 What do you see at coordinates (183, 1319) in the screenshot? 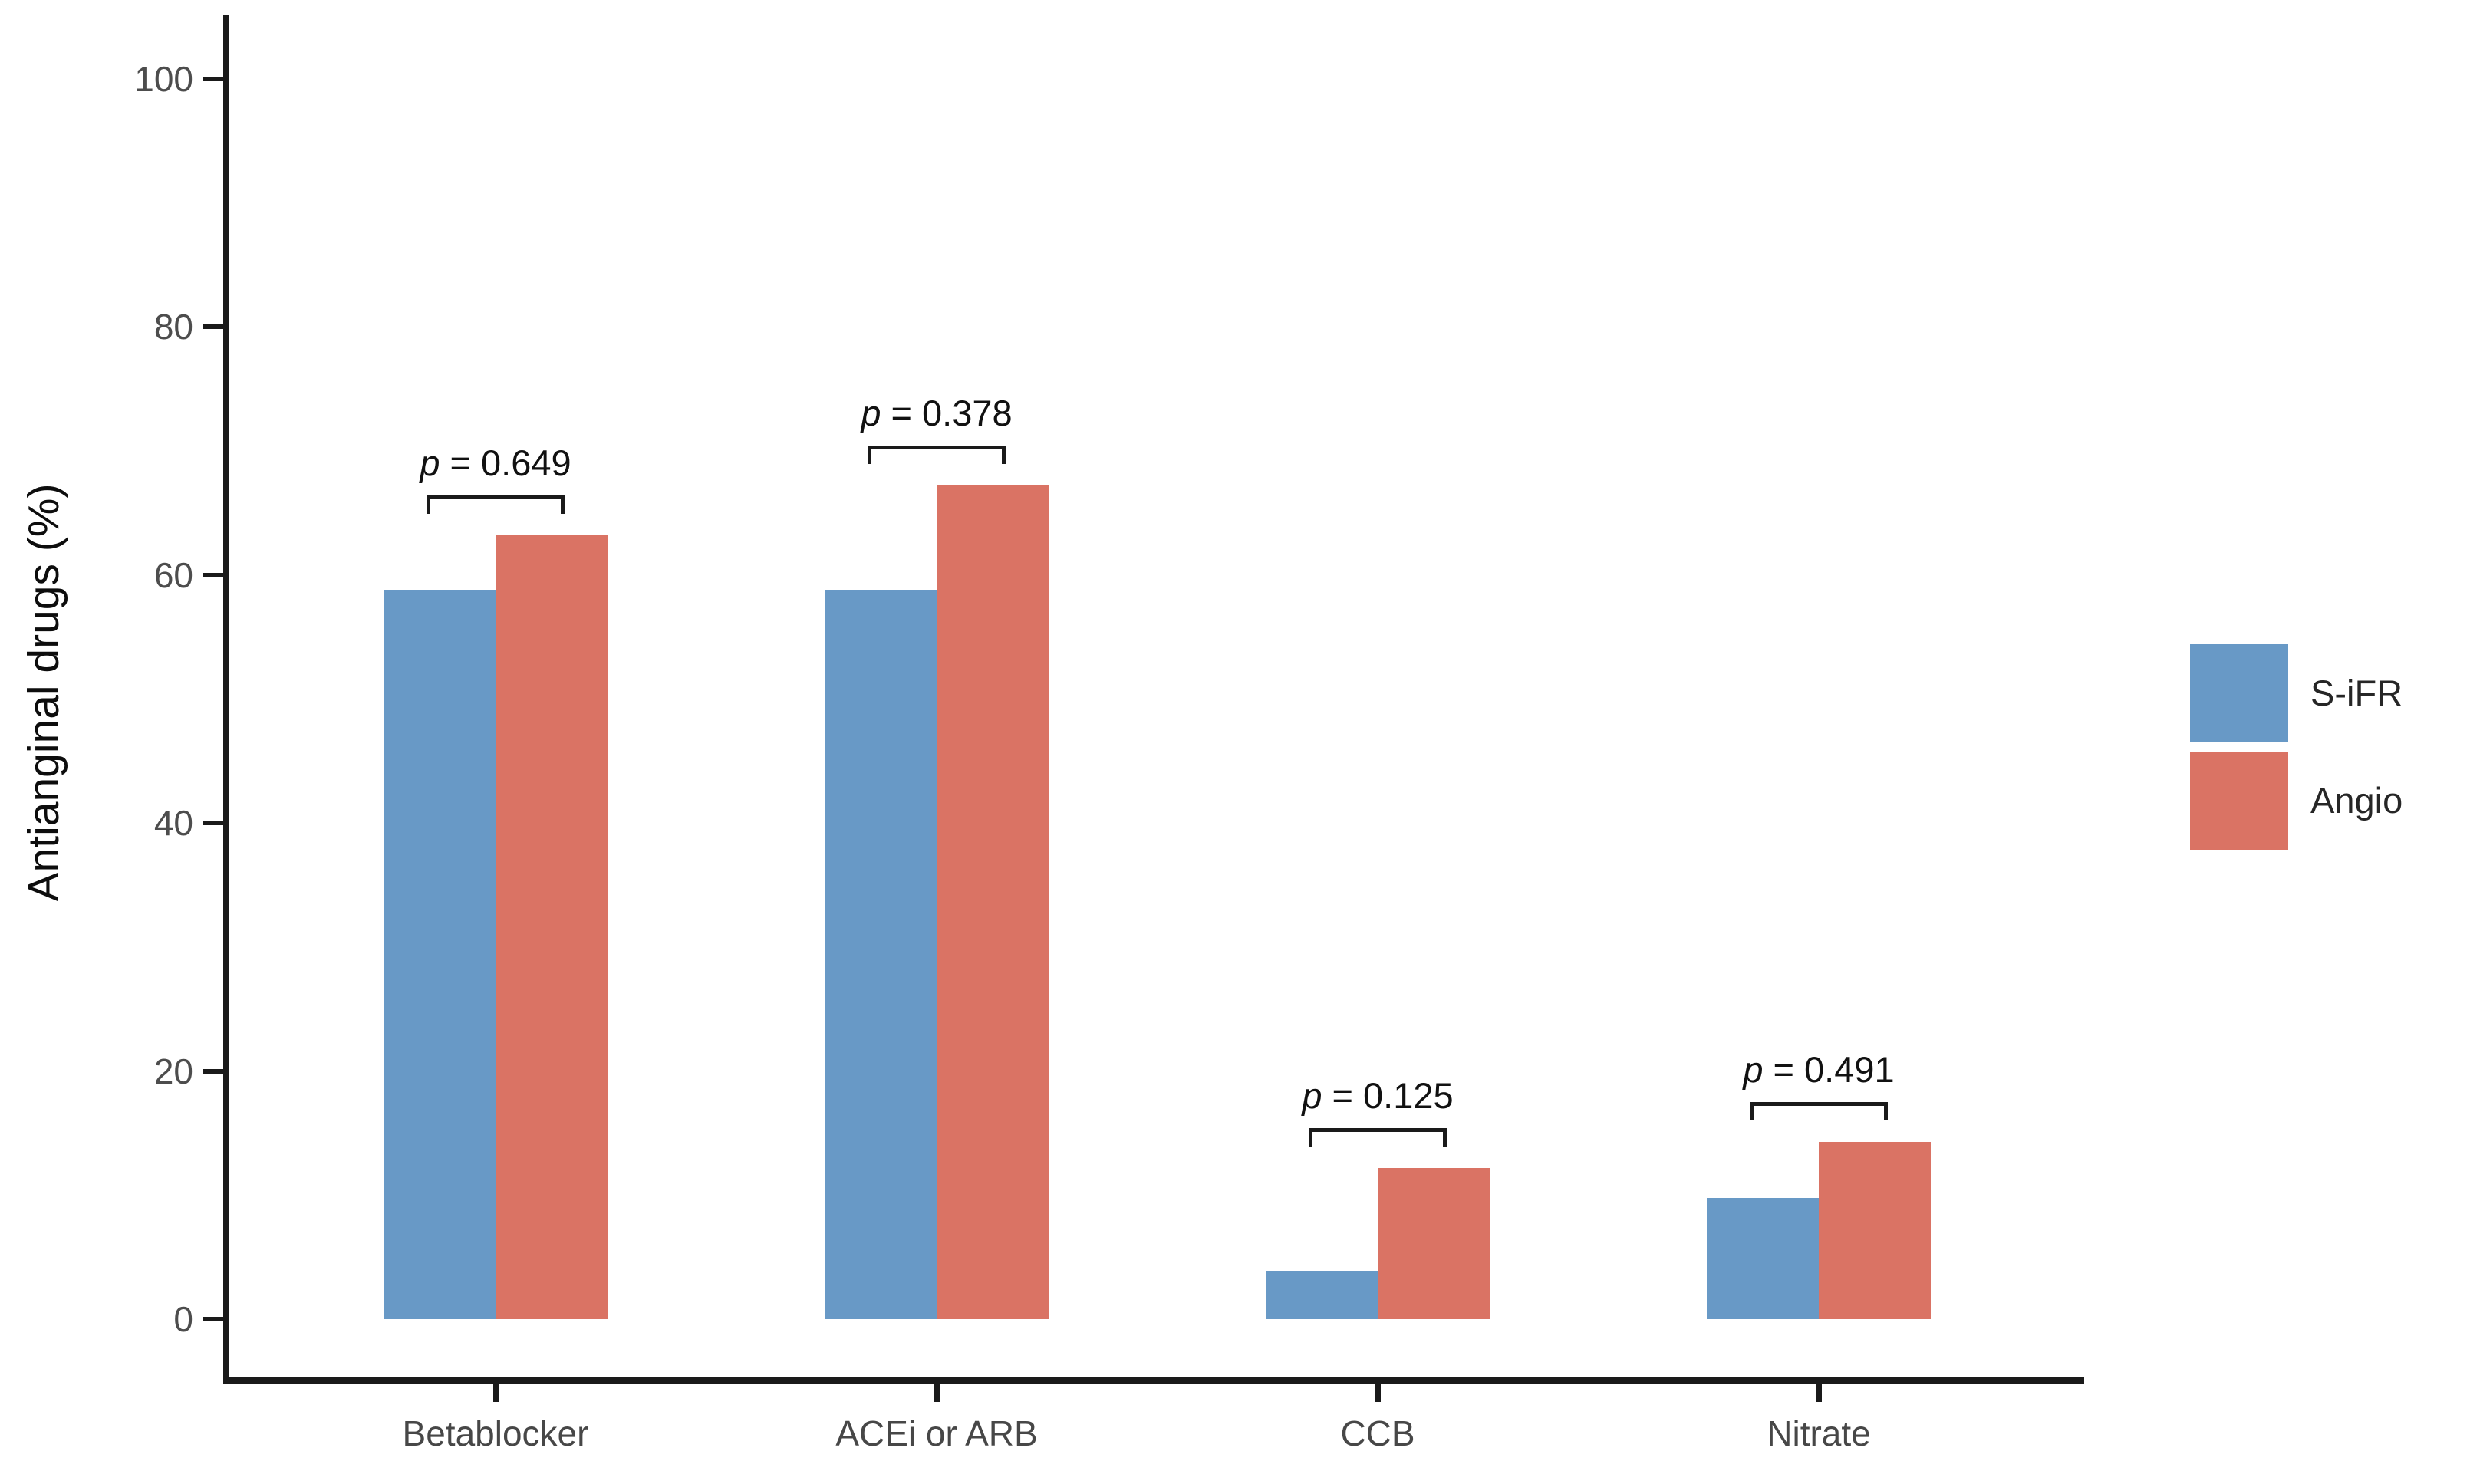
I see `y-tick-label: 0` at bounding box center [183, 1319].